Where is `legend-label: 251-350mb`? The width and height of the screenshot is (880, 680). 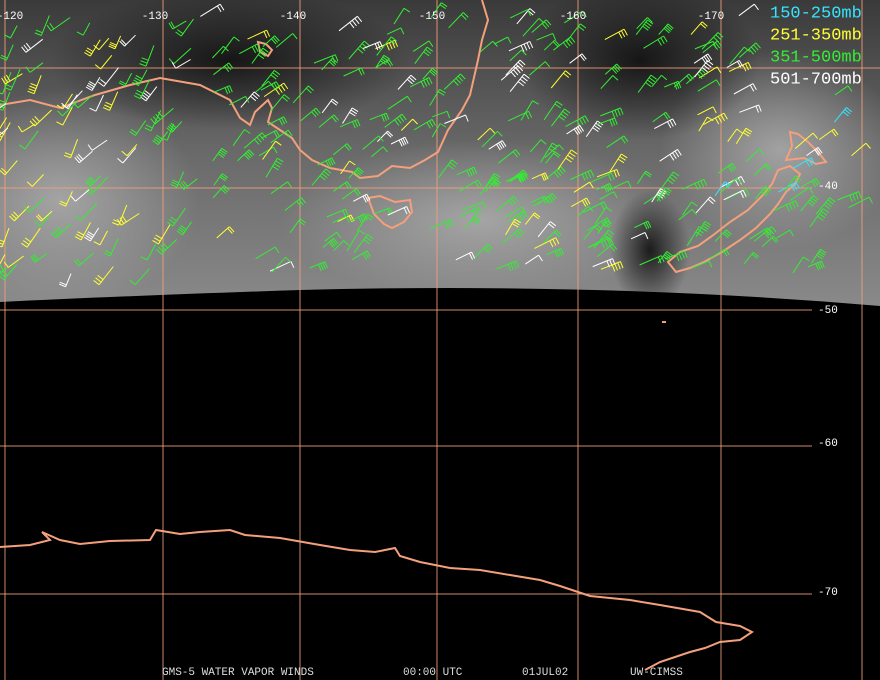 legend-label: 251-350mb is located at coordinates (816, 35).